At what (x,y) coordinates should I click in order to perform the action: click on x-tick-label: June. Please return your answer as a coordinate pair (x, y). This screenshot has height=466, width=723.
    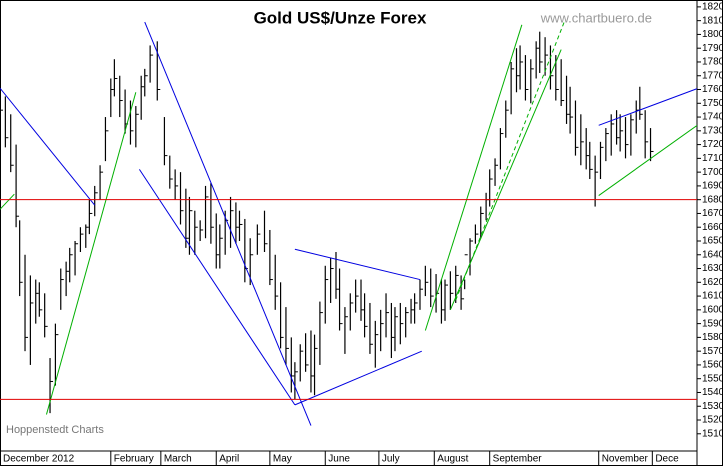
    Looking at the image, I should click on (339, 459).